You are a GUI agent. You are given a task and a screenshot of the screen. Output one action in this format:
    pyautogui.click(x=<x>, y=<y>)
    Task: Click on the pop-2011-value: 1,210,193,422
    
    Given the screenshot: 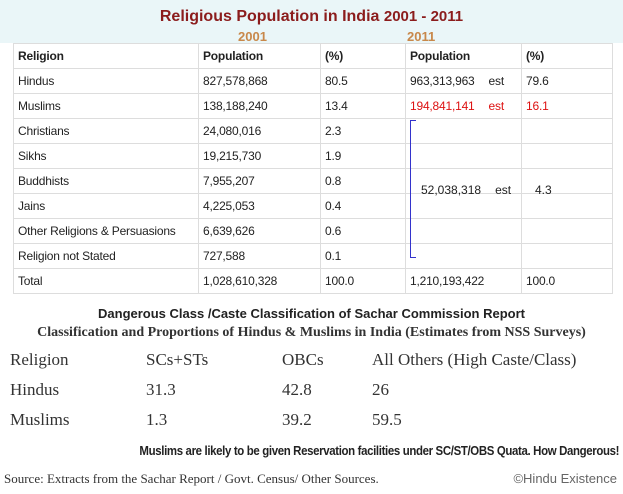 What is the action you would take?
    pyautogui.click(x=447, y=281)
    